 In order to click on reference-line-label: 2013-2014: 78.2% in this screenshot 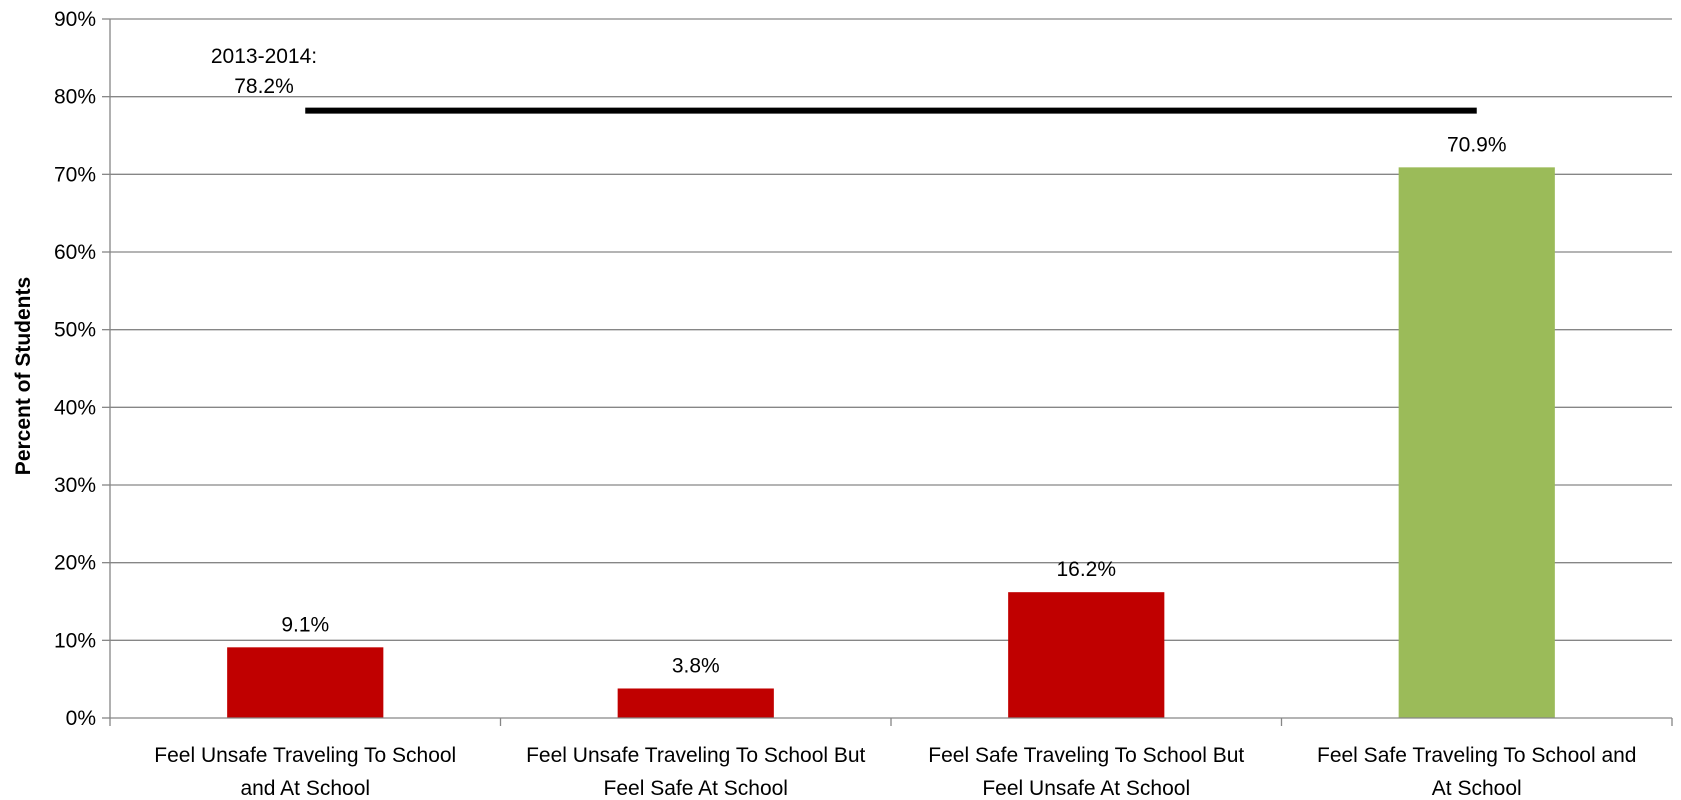, I will do `click(264, 71)`.